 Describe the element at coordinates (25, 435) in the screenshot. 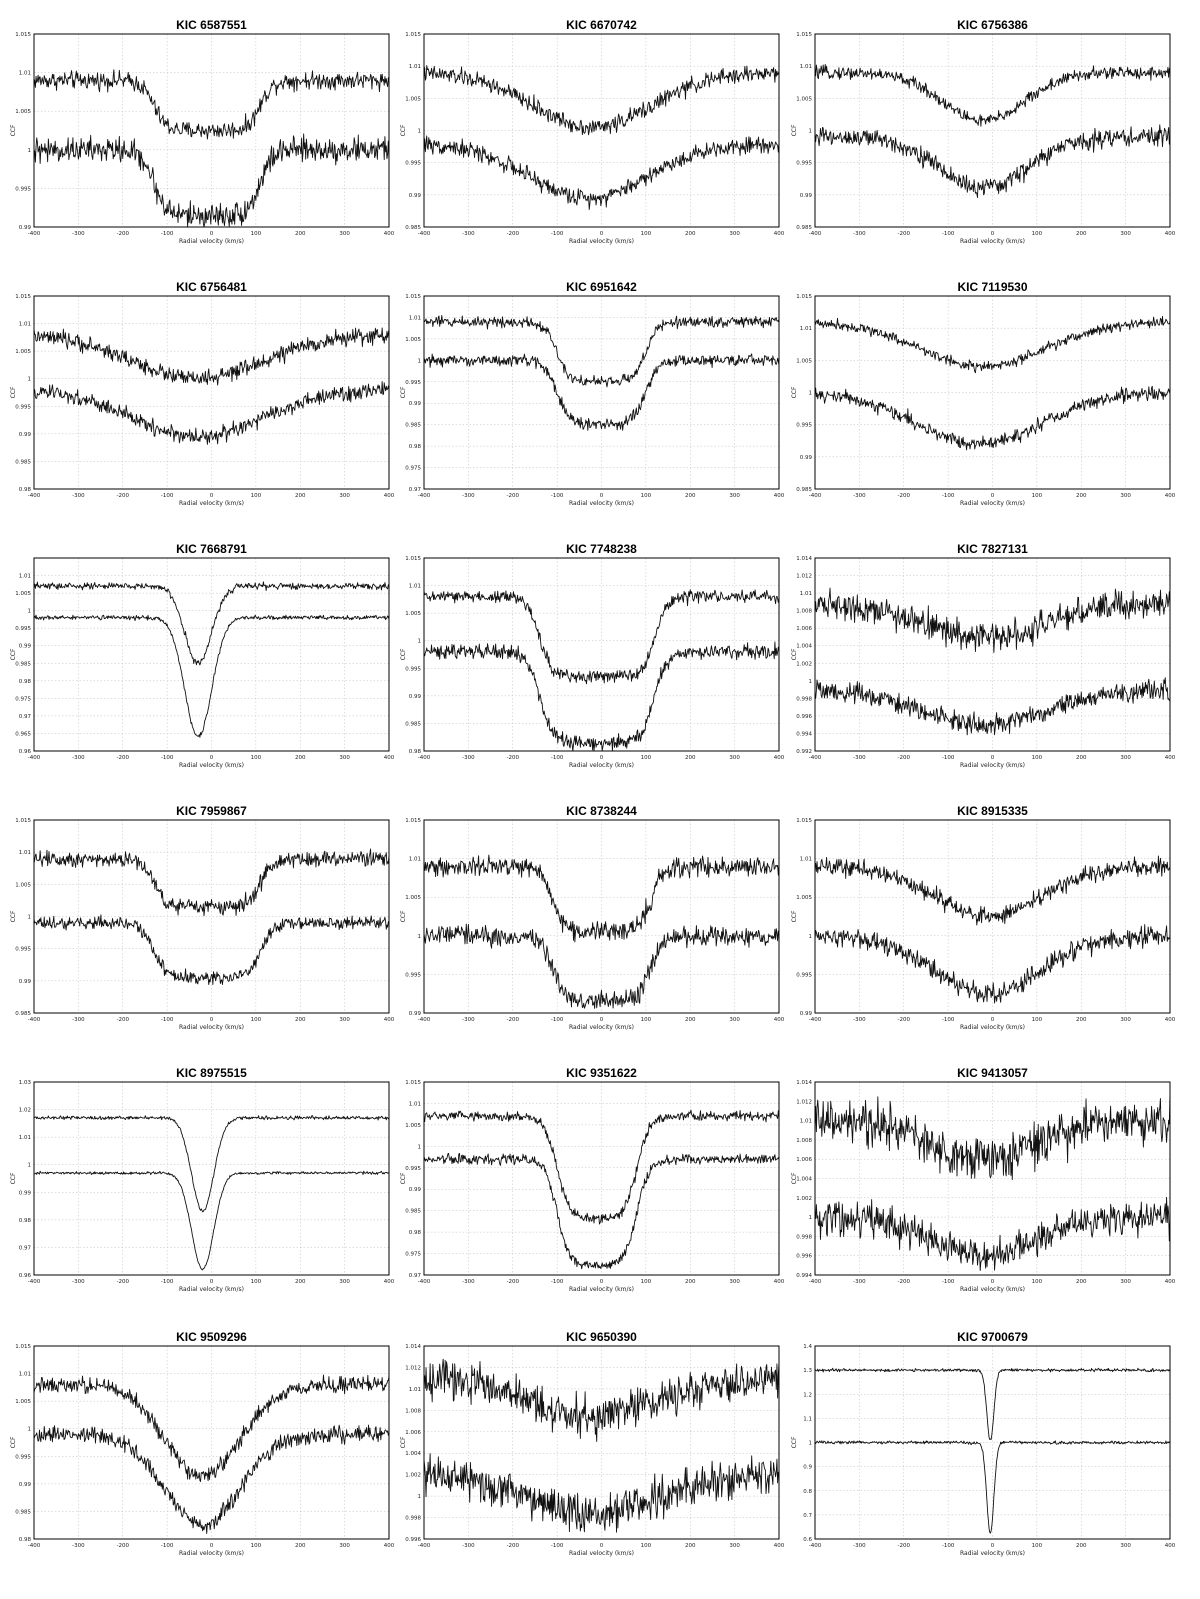

I see `y-tick-label: 0.99` at that location.